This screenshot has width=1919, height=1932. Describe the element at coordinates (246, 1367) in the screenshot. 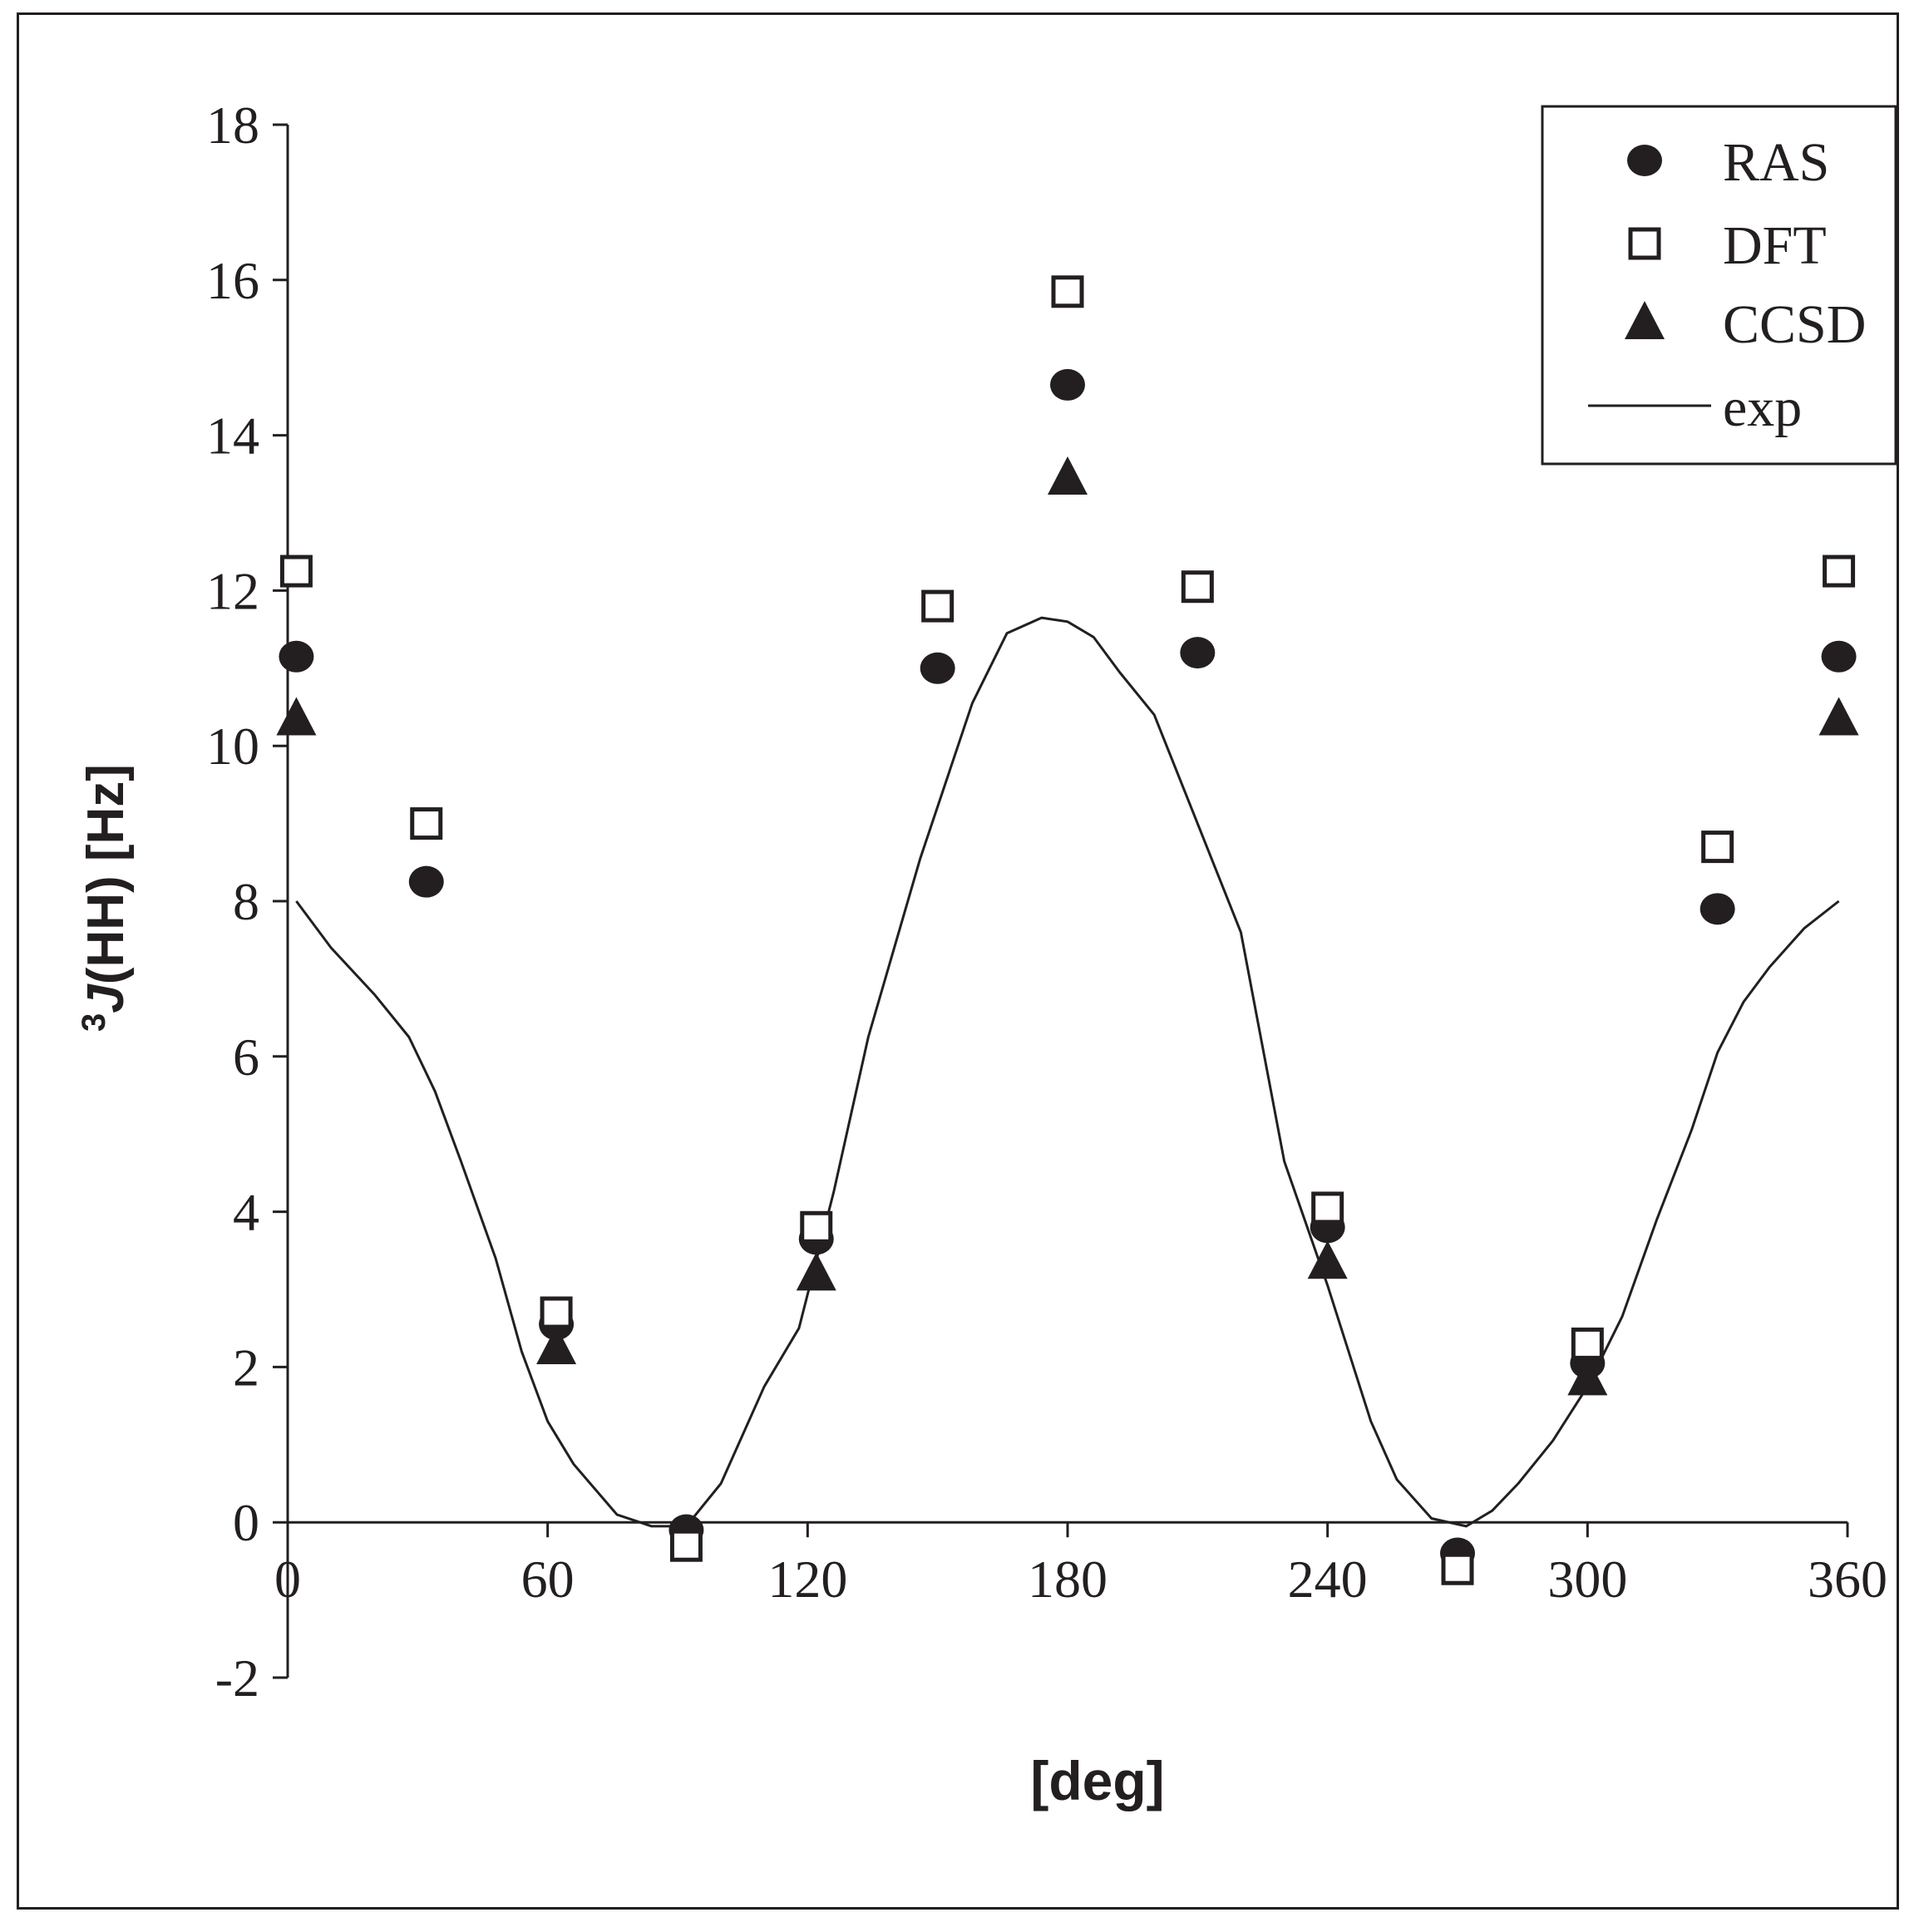

I see `y-tick-label: 2` at that location.